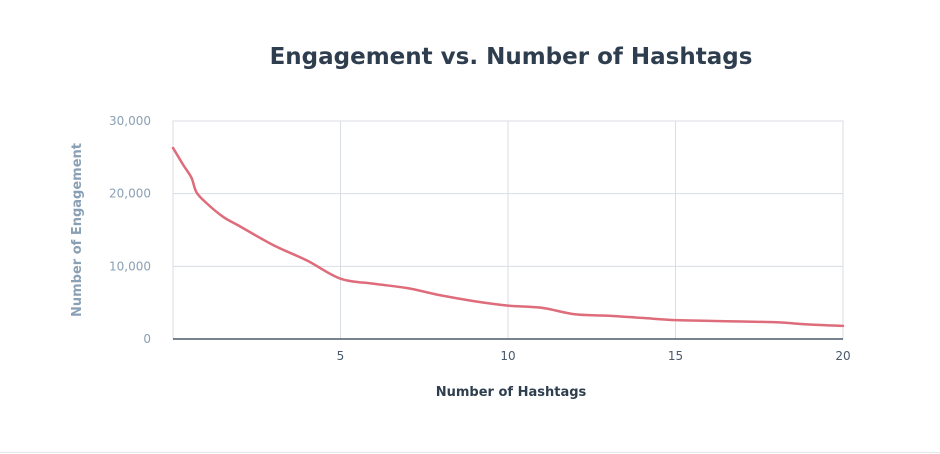 The width and height of the screenshot is (940, 454). Describe the element at coordinates (130, 194) in the screenshot. I see `y-tick-label: 20,000` at that location.